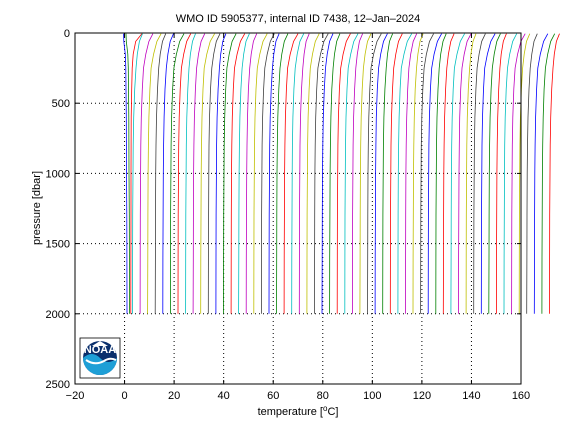  I want to click on x-tick-label: 40, so click(224, 396).